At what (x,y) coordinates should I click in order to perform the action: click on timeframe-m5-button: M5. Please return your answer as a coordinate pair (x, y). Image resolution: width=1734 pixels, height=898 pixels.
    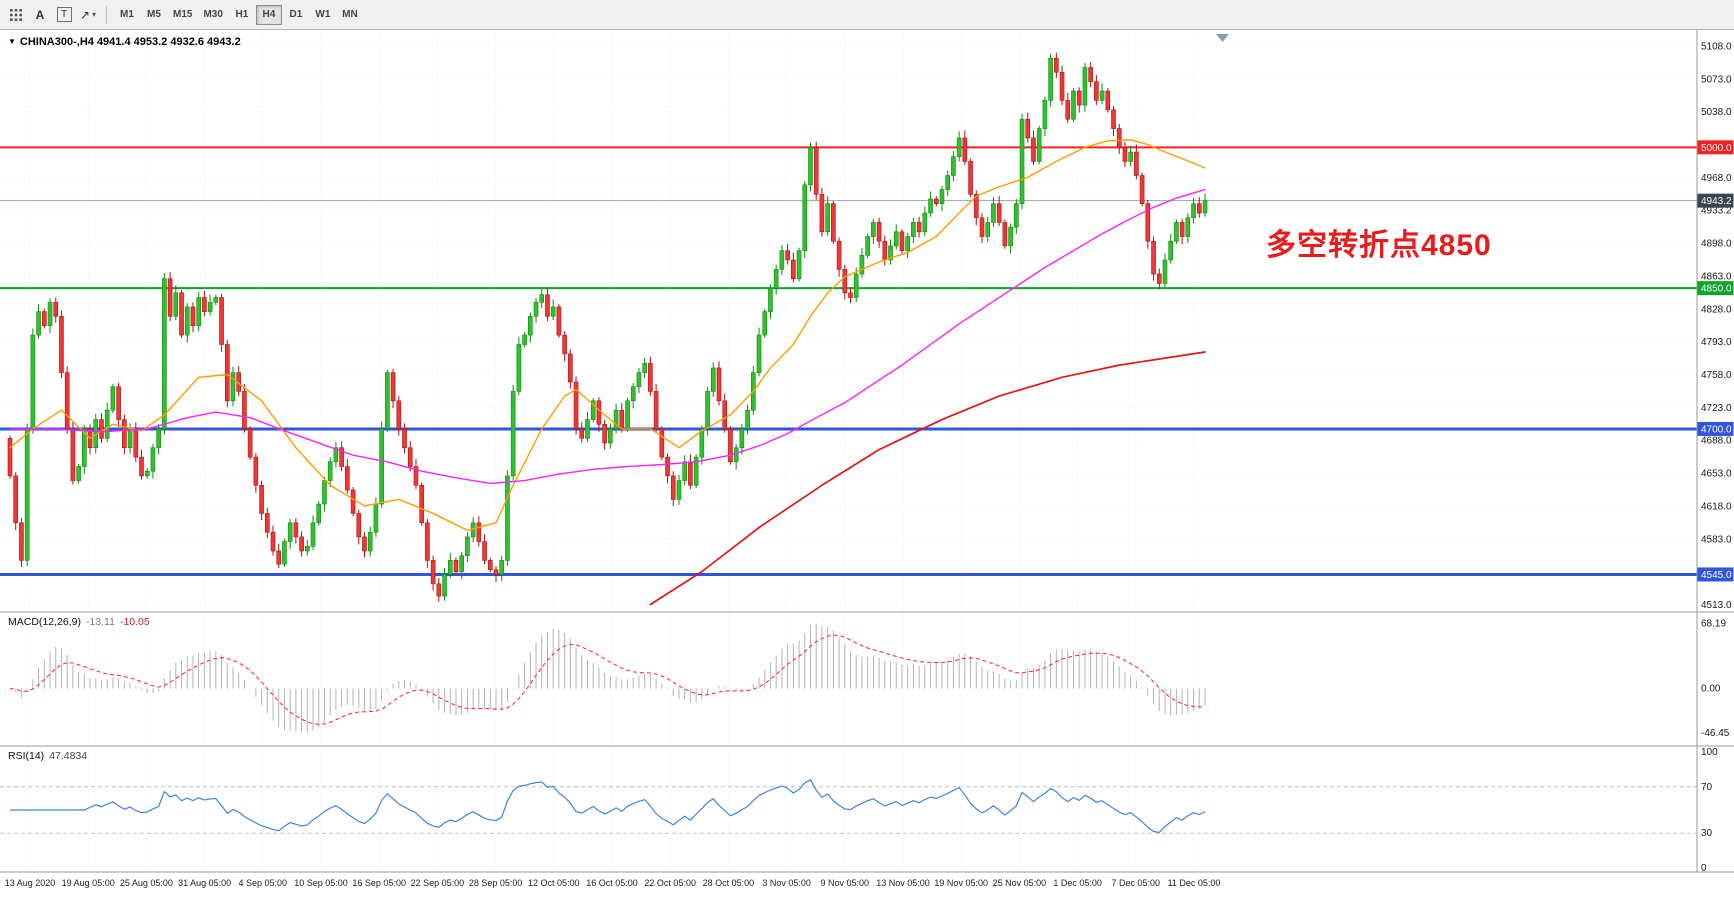
    Looking at the image, I should click on (154, 15).